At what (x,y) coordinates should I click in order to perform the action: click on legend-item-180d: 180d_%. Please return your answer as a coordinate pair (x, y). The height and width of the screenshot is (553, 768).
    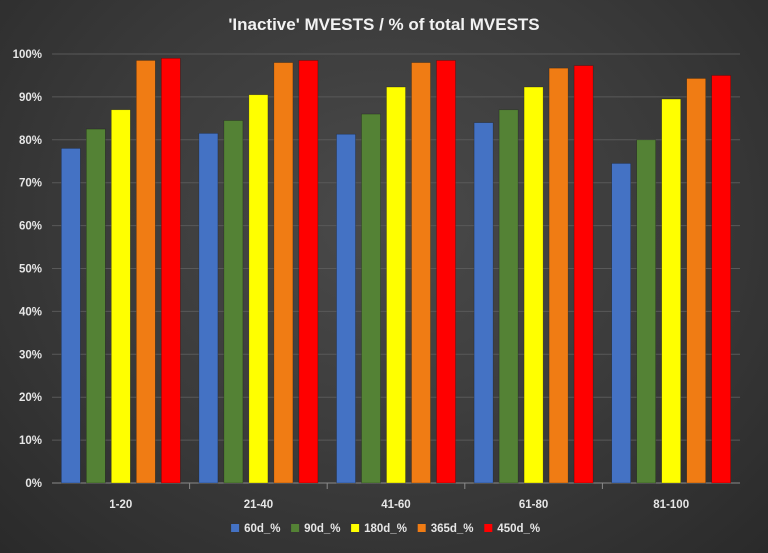
    Looking at the image, I should click on (379, 529).